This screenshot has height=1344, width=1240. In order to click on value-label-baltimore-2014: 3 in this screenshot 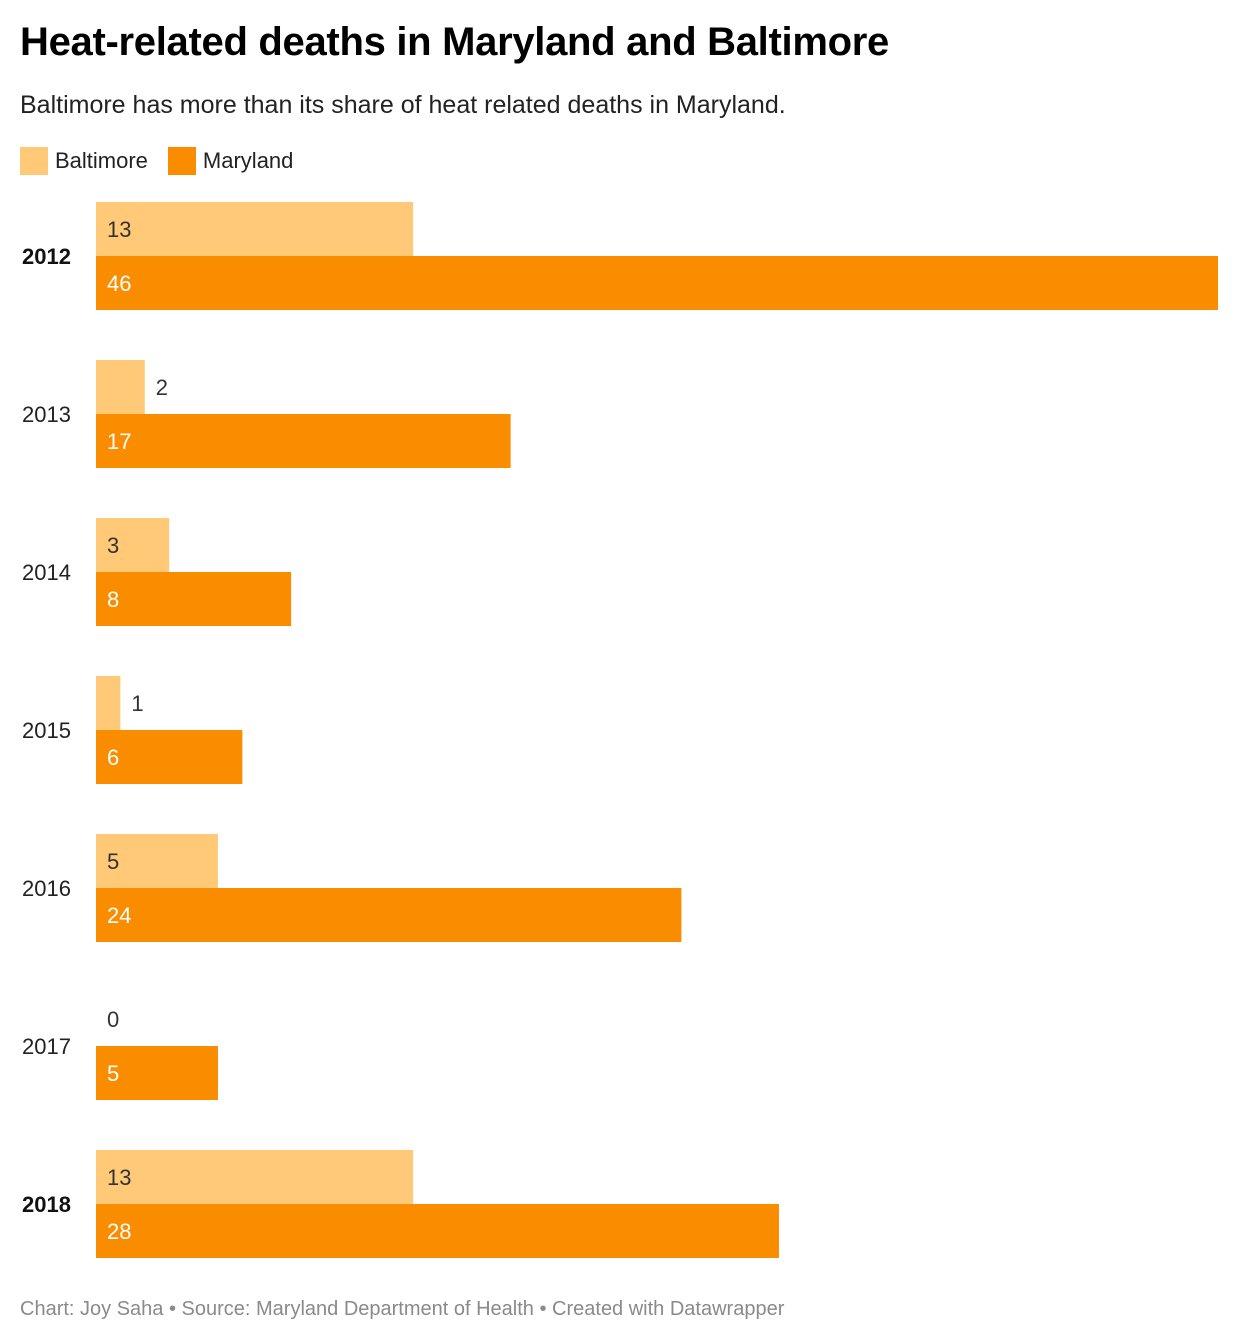, I will do `click(113, 545)`.